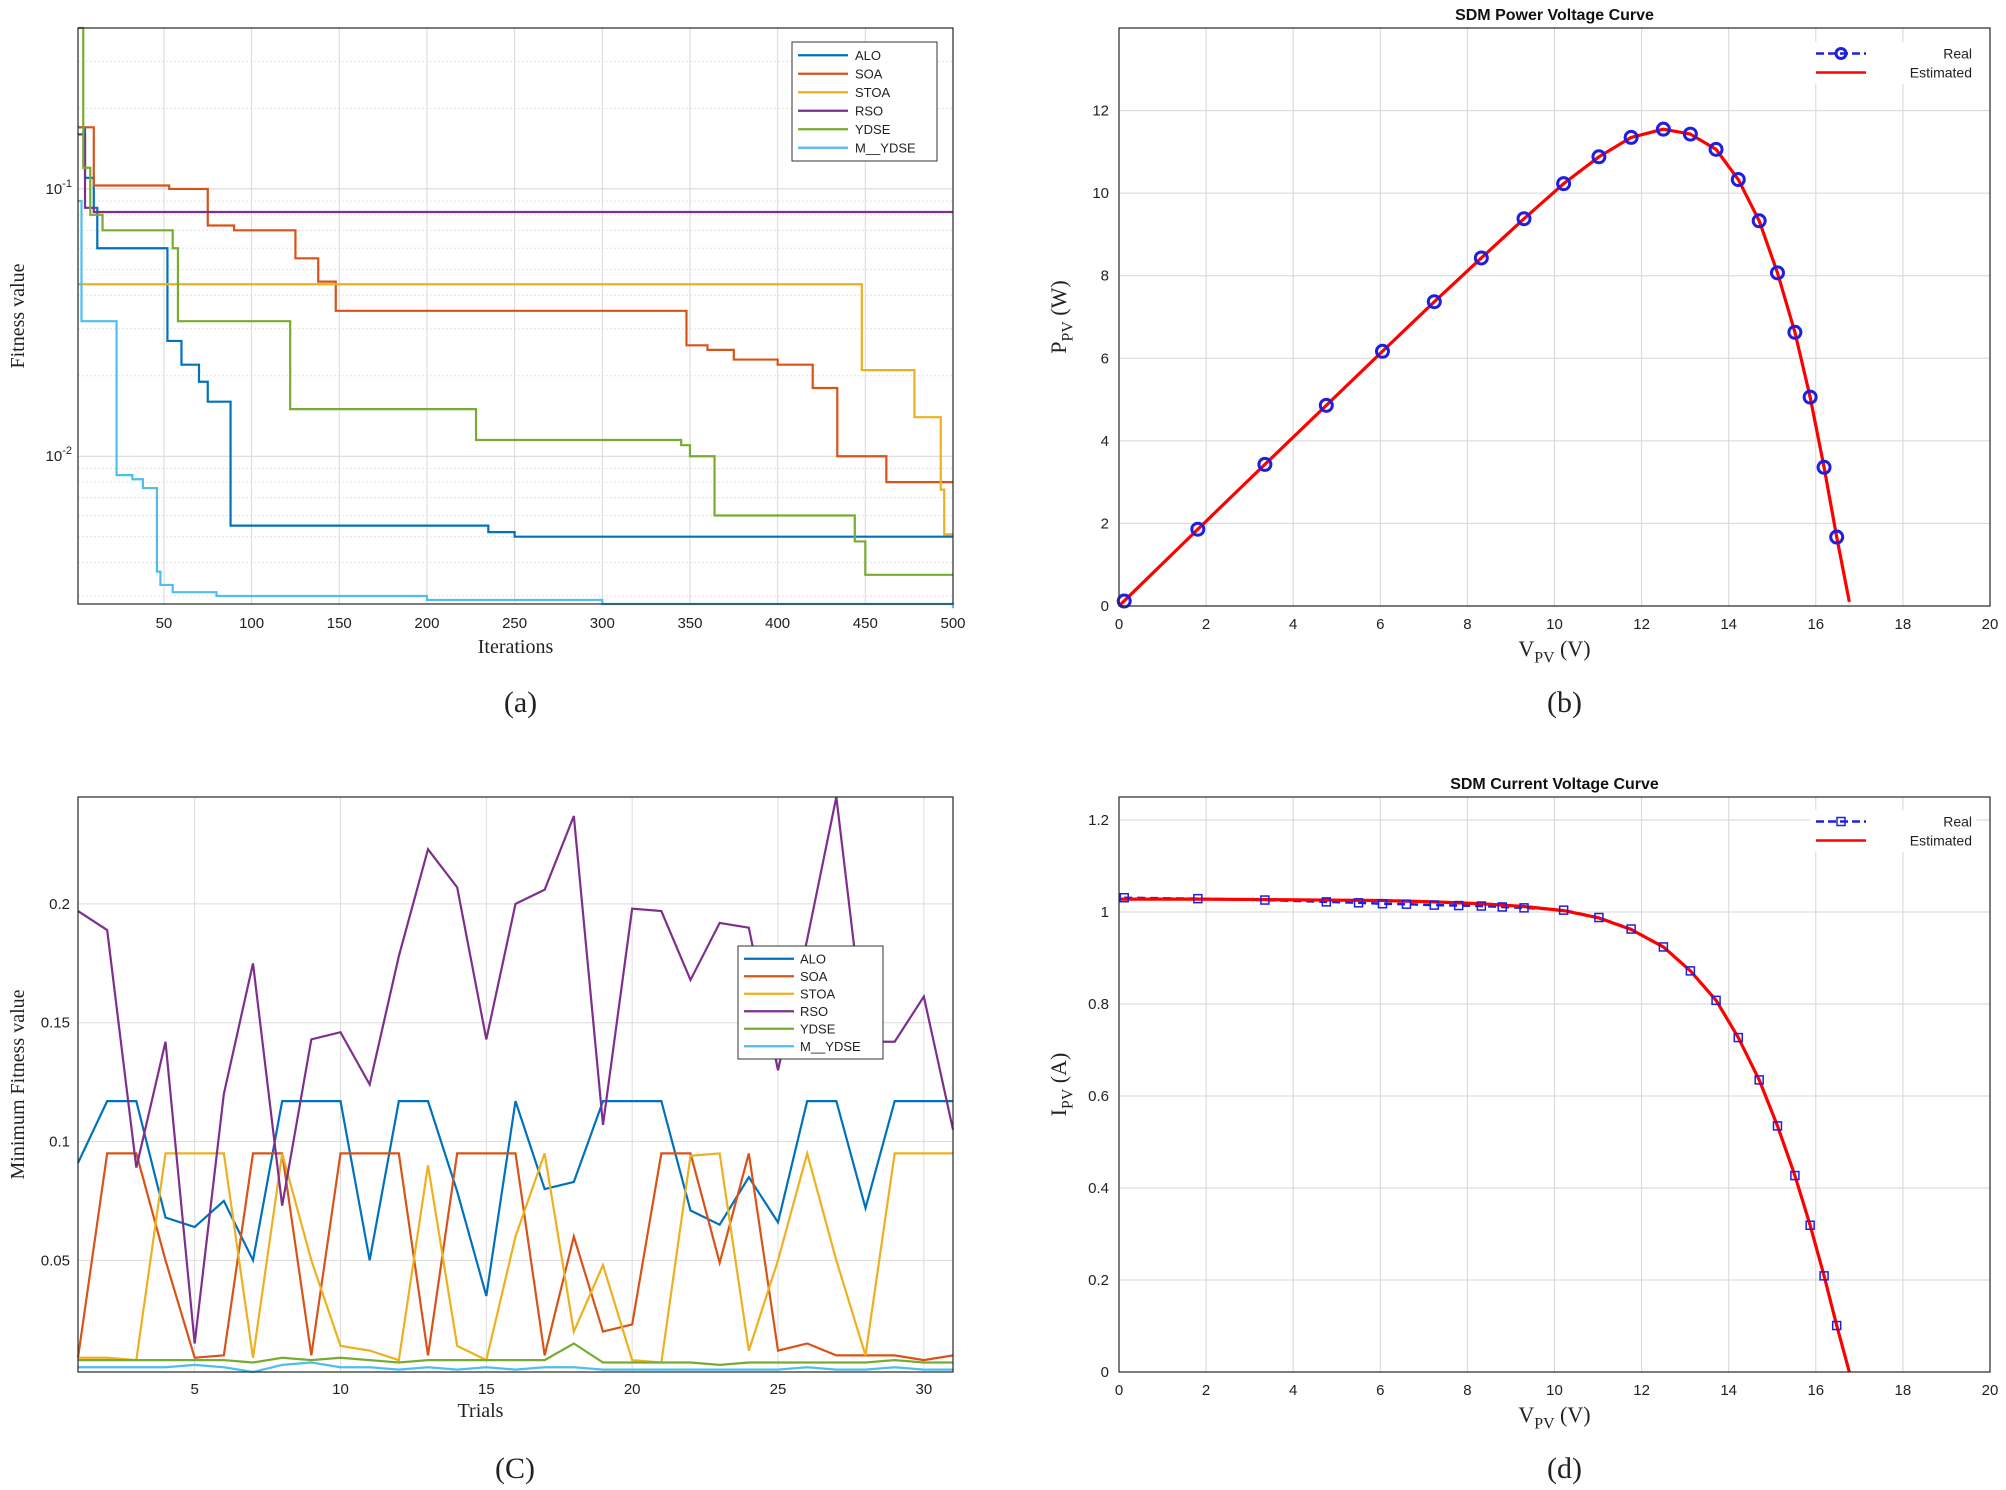 The image size is (2006, 1490). What do you see at coordinates (1105, 606) in the screenshot?
I see `y-tick-label: 0` at bounding box center [1105, 606].